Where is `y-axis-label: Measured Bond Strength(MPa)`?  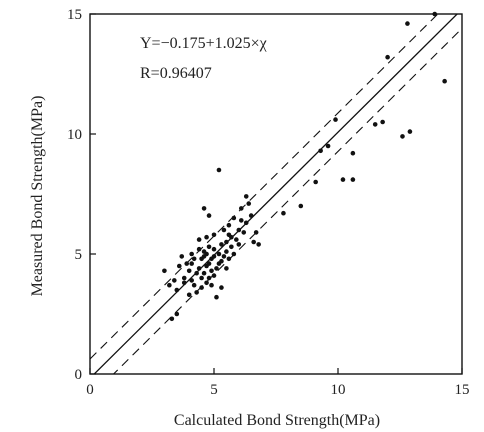 y-axis-label: Measured Bond Strength(MPa) is located at coordinates (37, 196).